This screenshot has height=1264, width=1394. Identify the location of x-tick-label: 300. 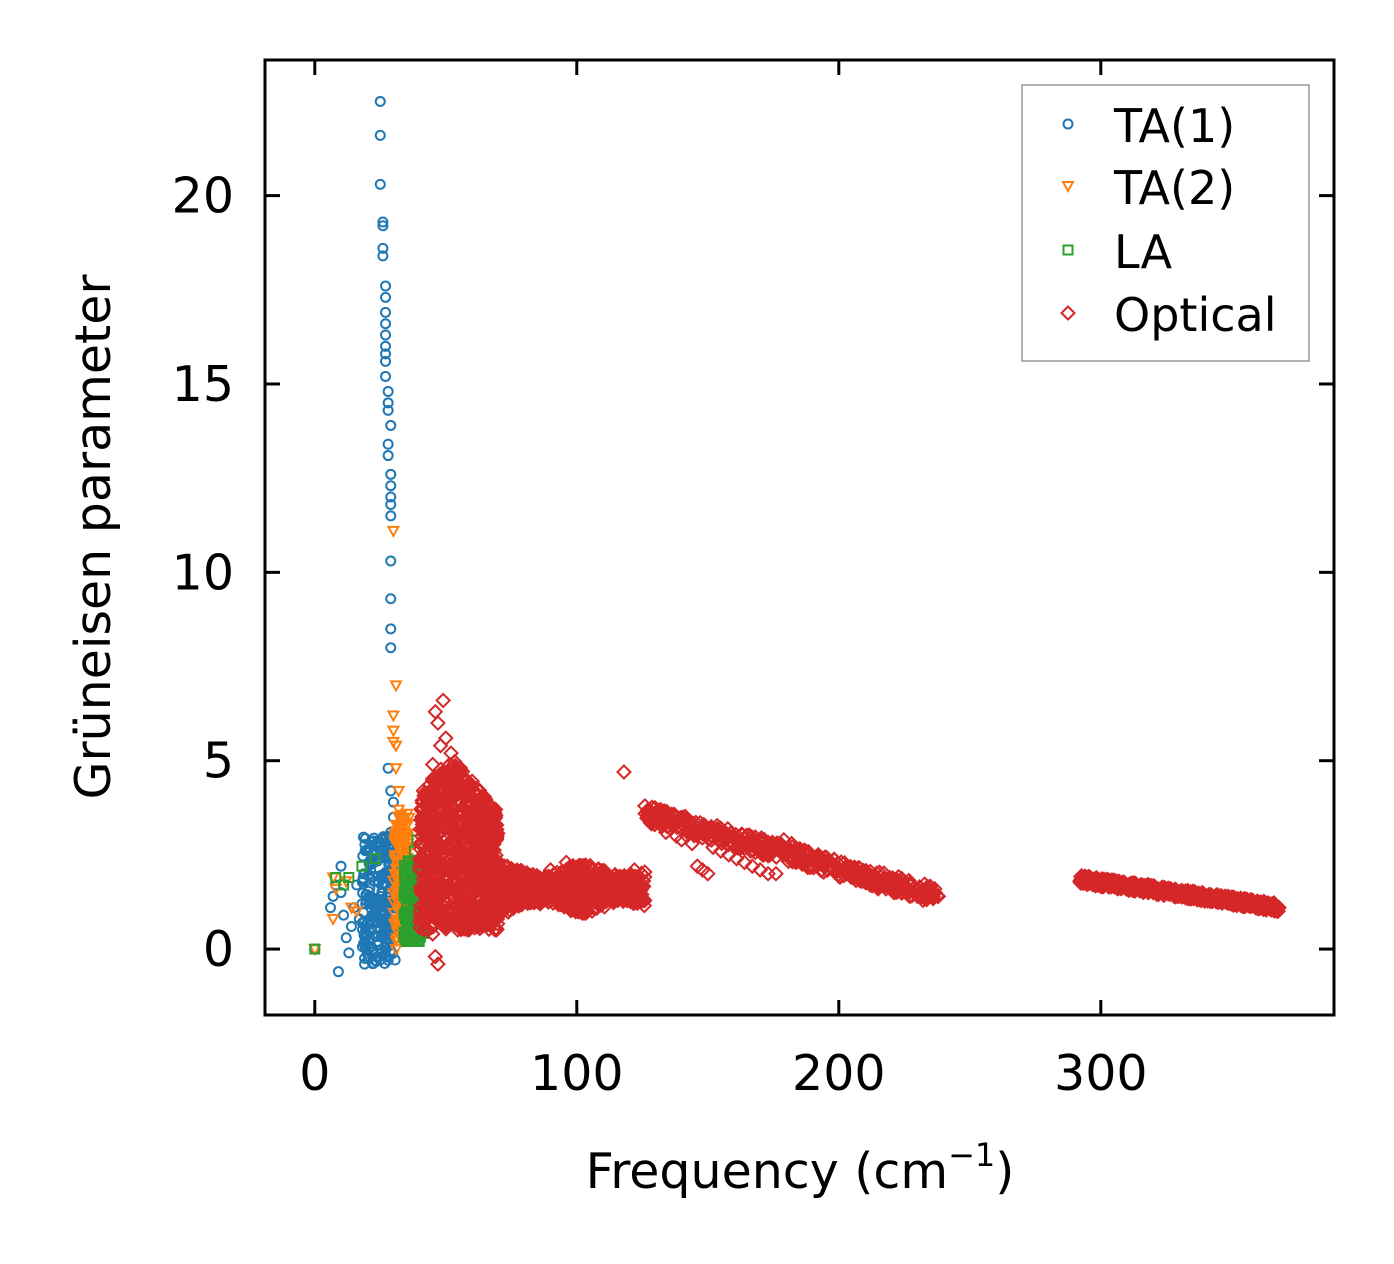
(1101, 1073).